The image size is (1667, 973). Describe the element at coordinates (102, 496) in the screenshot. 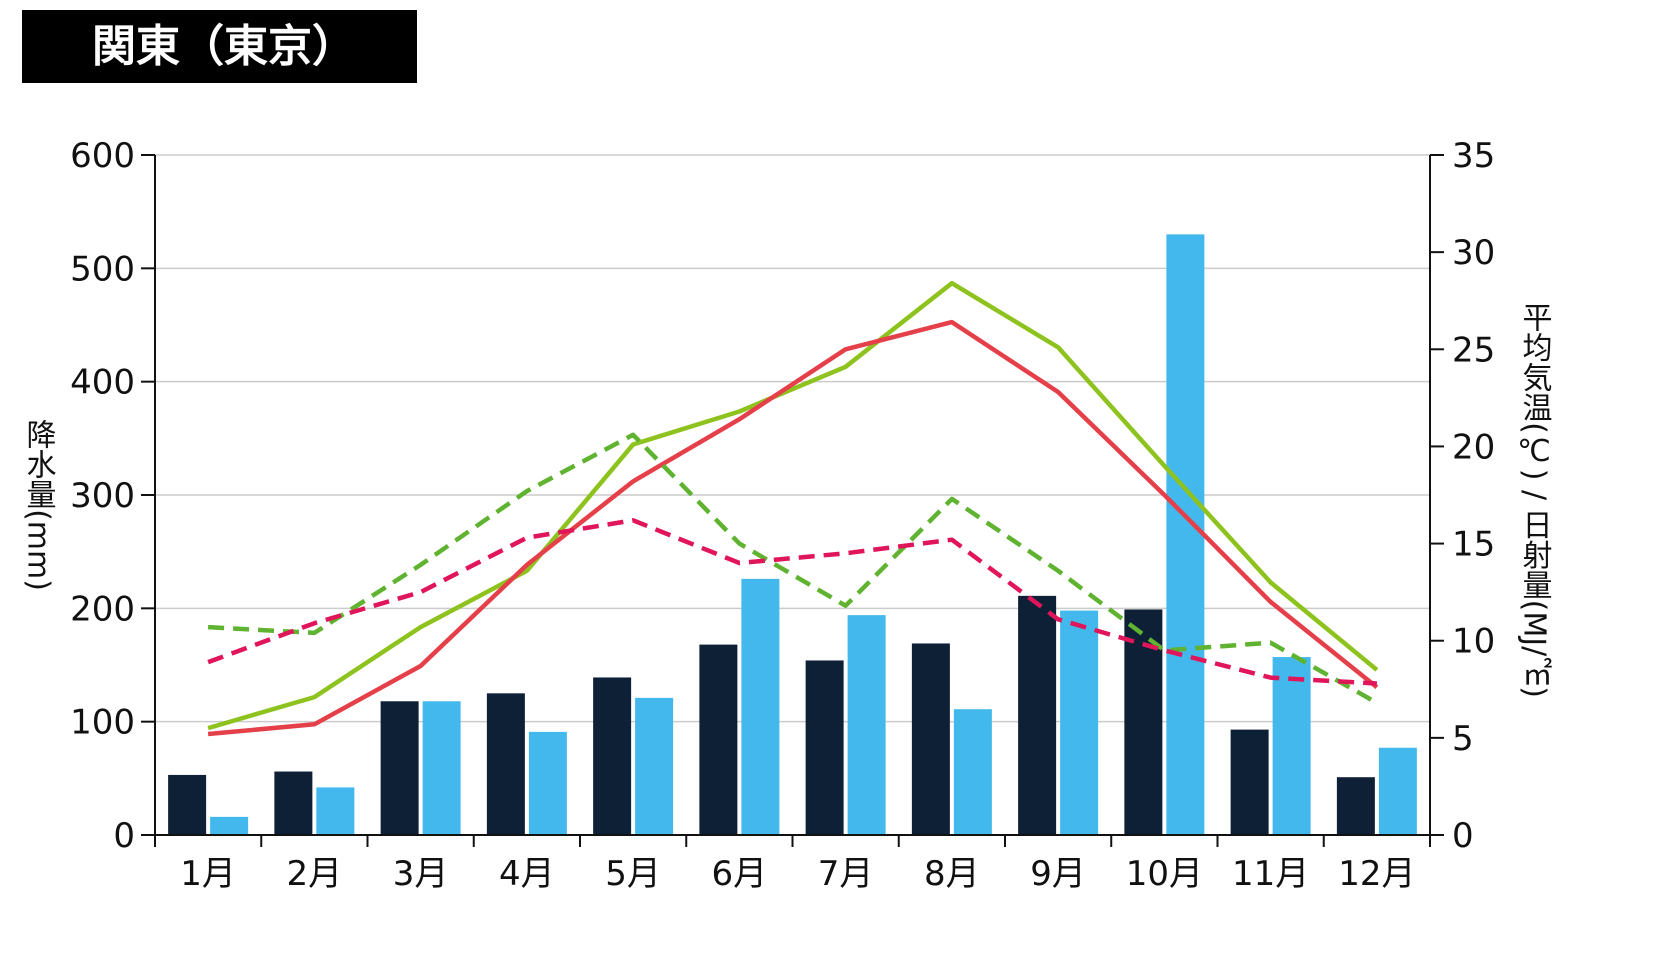

I see `left-tick-label: 300` at that location.